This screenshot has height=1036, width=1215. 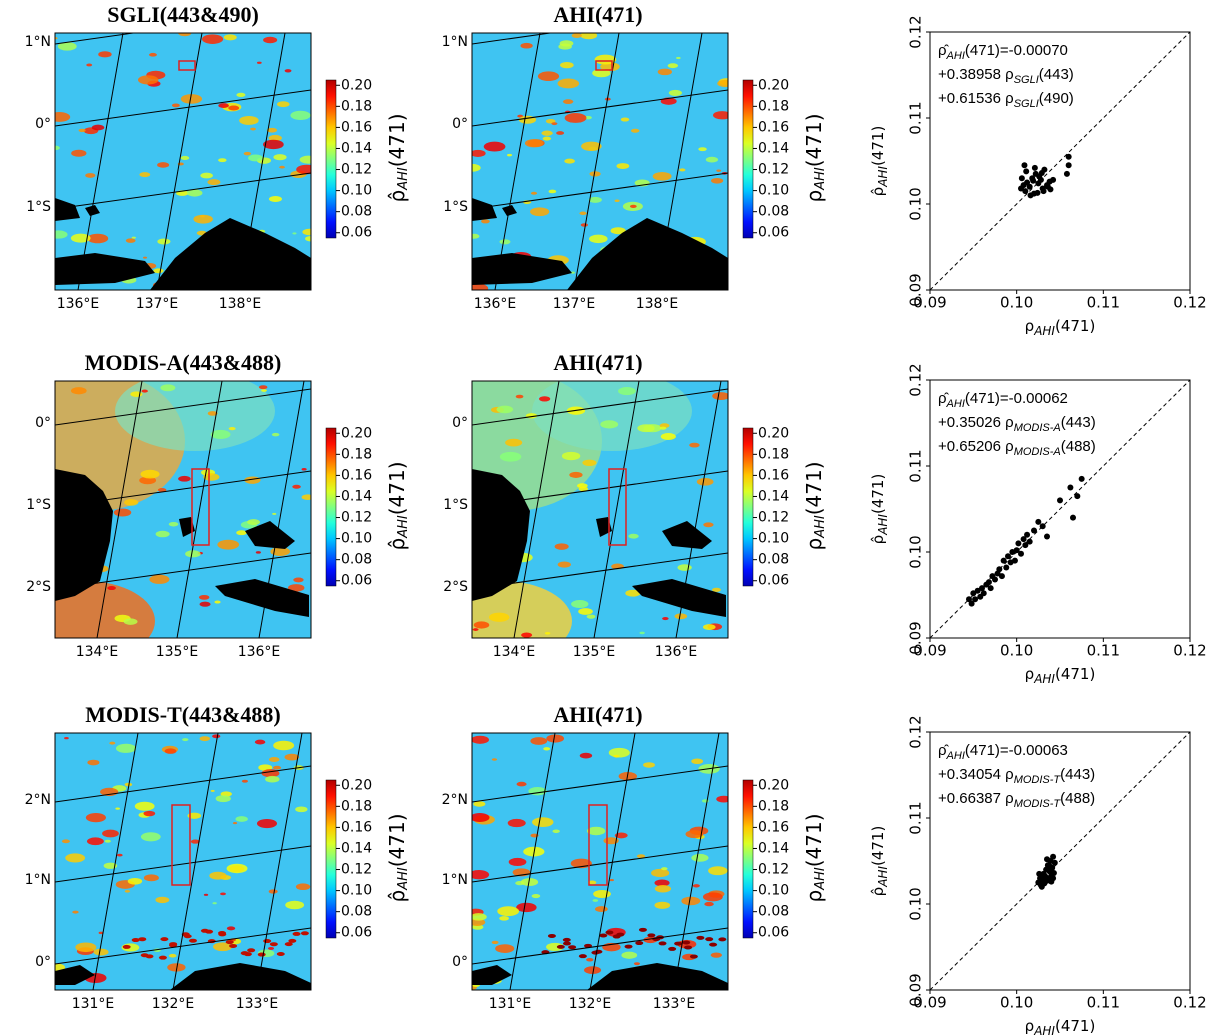 What do you see at coordinates (398, 158) in the screenshot?
I see `colorbar-label: ρ̂AHI(471)` at bounding box center [398, 158].